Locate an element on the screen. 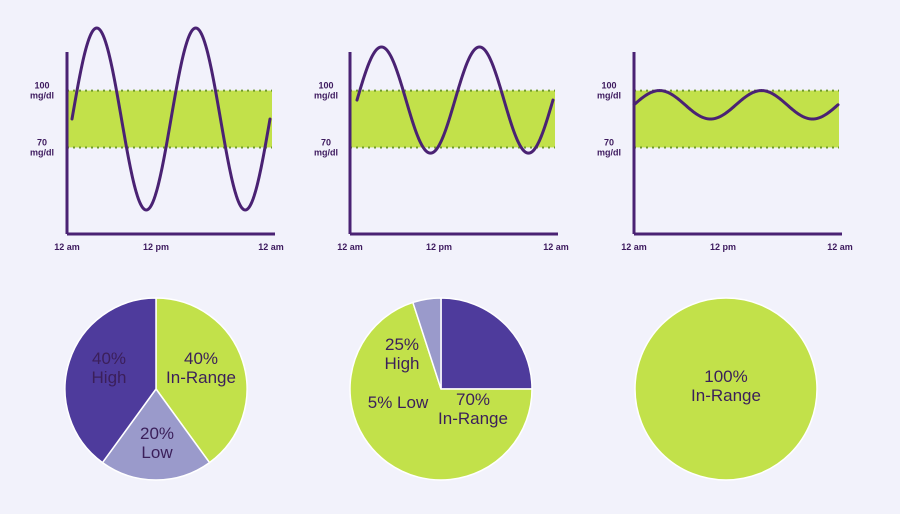 This screenshot has width=900, height=514. target-range-band is located at coordinates (452, 119).